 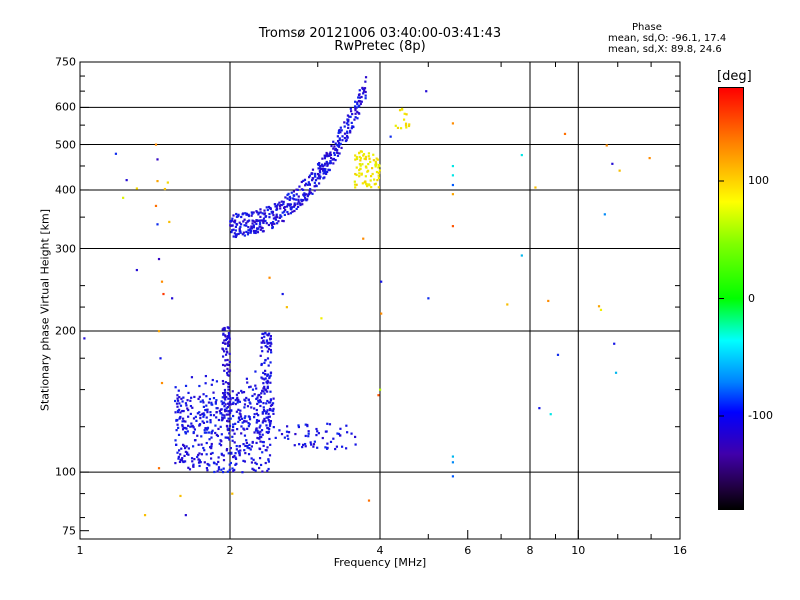 I want to click on x-tick-label: 1, so click(x=80, y=550).